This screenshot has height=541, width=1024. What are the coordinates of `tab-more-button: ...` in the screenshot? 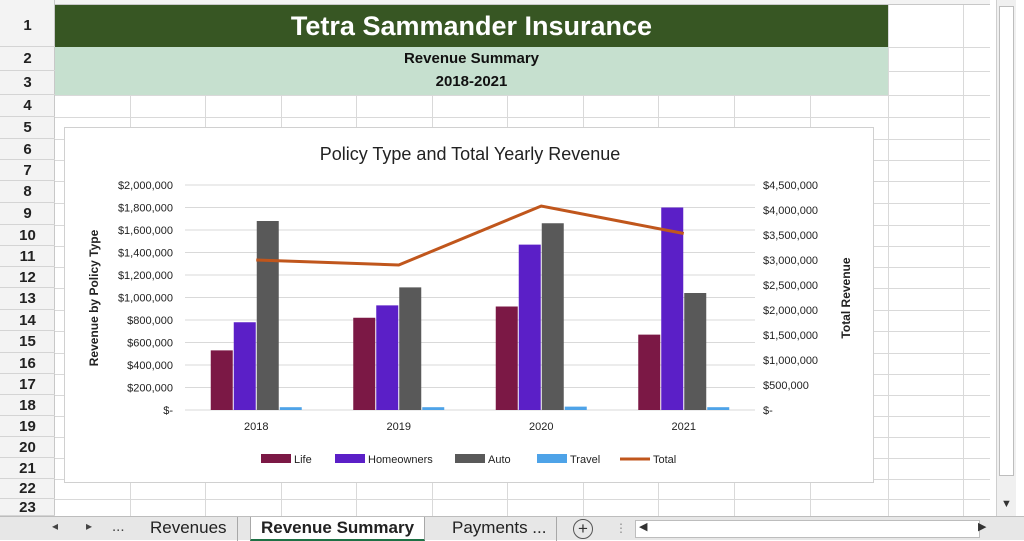 It's located at (118, 526).